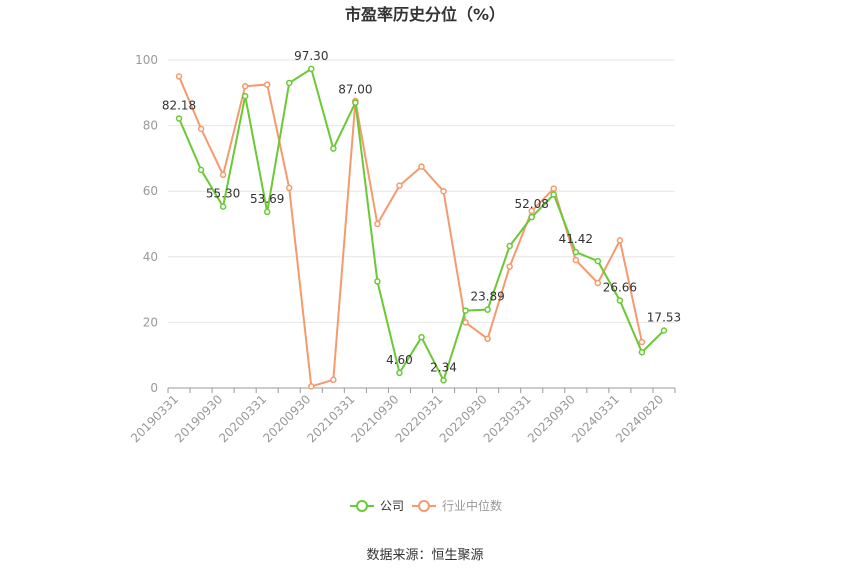 Image resolution: width=850 pixels, height=575 pixels. Describe the element at coordinates (425, 14) in the screenshot. I see `chart-title: 市盈率历史分位（%）` at that location.